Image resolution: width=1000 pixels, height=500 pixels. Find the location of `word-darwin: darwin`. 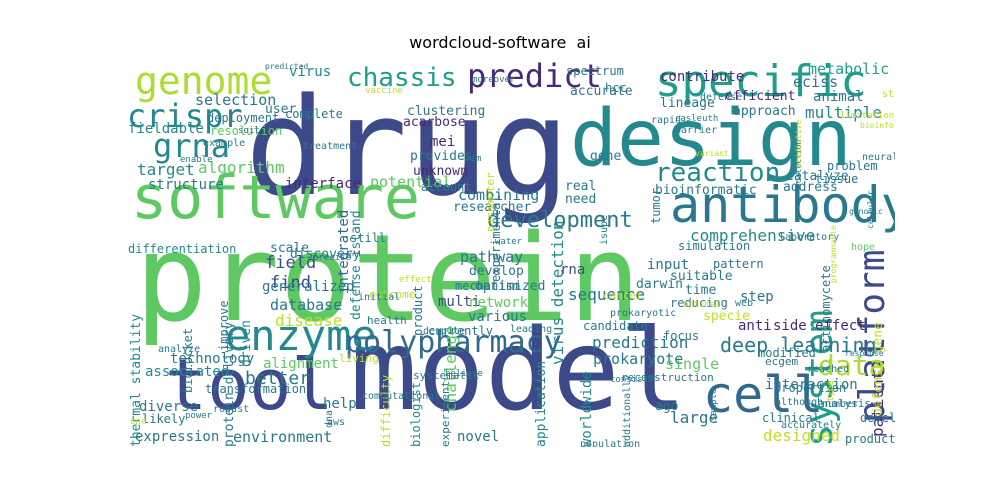

word-darwin: darwin is located at coordinates (659, 284).